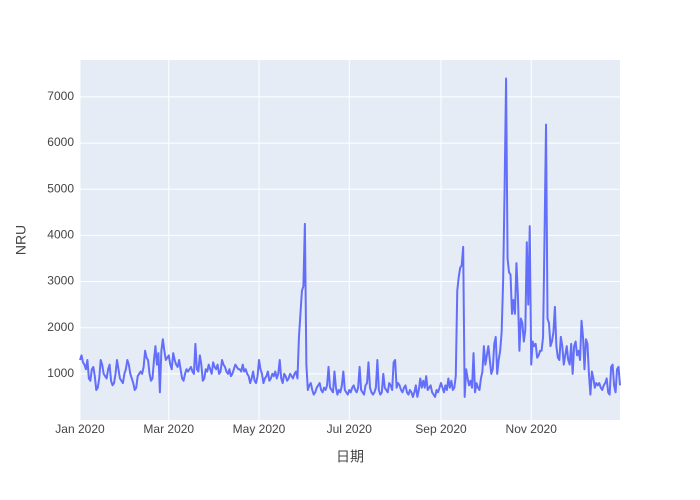  What do you see at coordinates (441, 429) in the screenshot?
I see `x-tick-label: Sep 2020` at bounding box center [441, 429].